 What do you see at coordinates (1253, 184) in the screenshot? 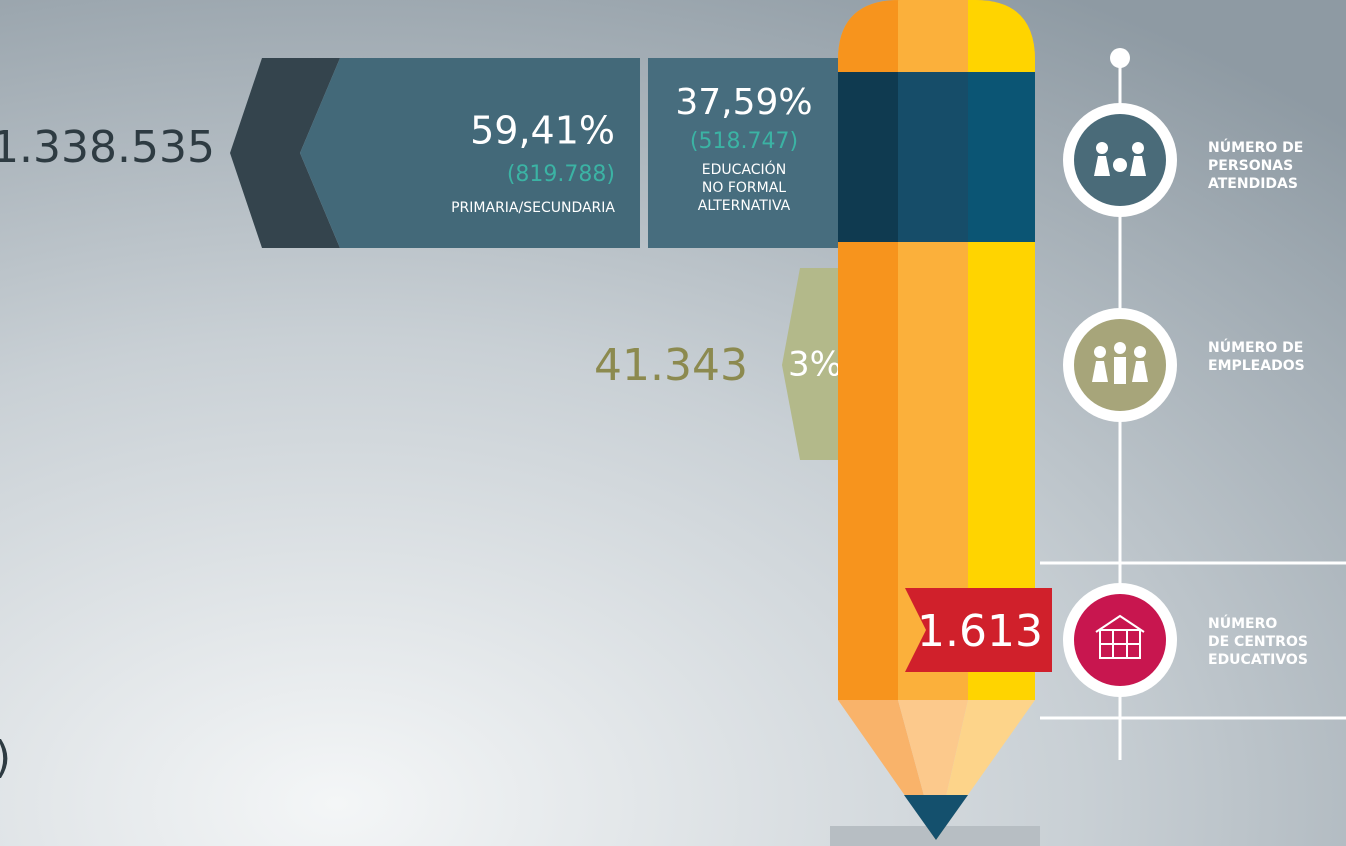
I see `legend-label: ATENDIDAS` at bounding box center [1253, 184].